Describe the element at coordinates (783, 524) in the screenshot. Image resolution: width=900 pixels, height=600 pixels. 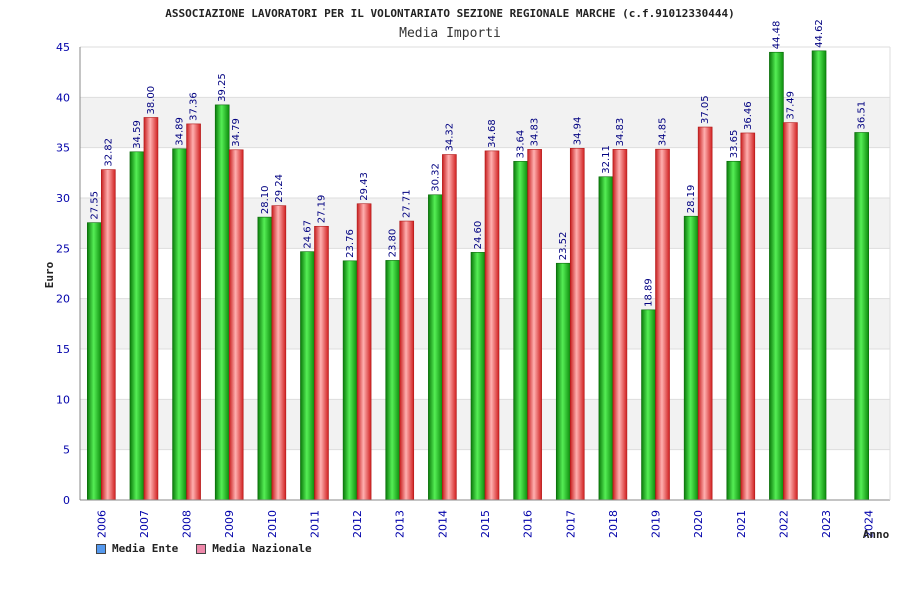
I see `x-tick-label: 2022` at that location.